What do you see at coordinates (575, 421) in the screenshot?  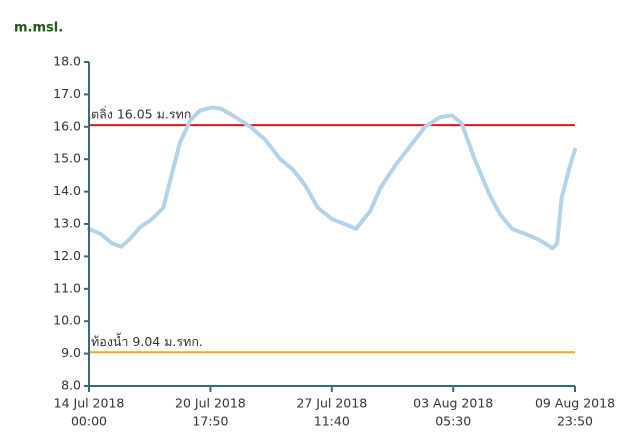 I see `x-tick-label: 23:50` at bounding box center [575, 421].